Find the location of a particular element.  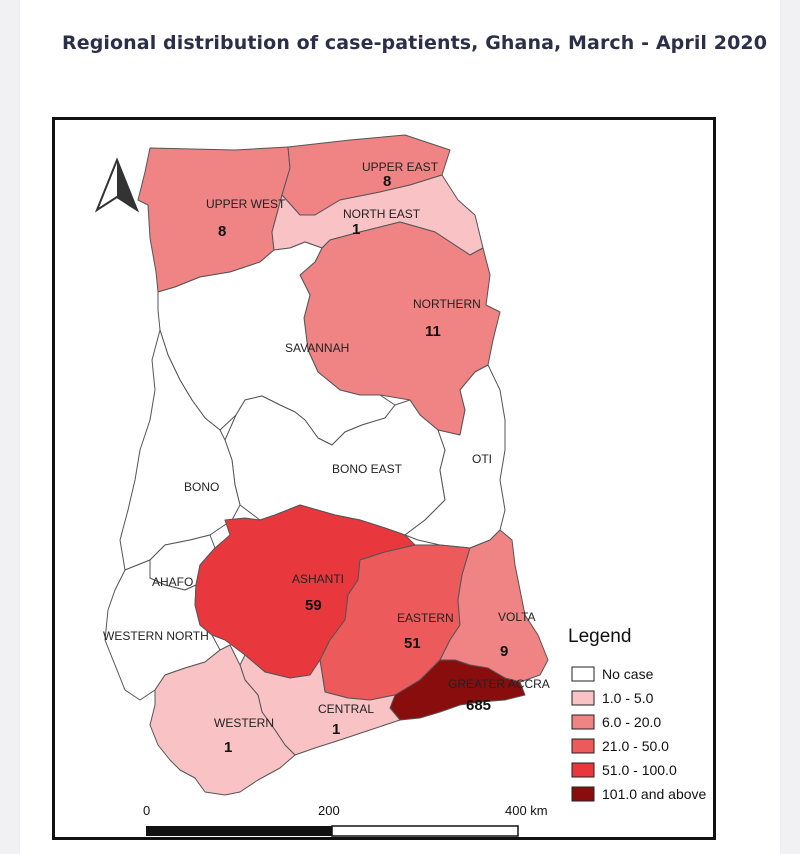

count-upper-east: 8 is located at coordinates (387, 181).